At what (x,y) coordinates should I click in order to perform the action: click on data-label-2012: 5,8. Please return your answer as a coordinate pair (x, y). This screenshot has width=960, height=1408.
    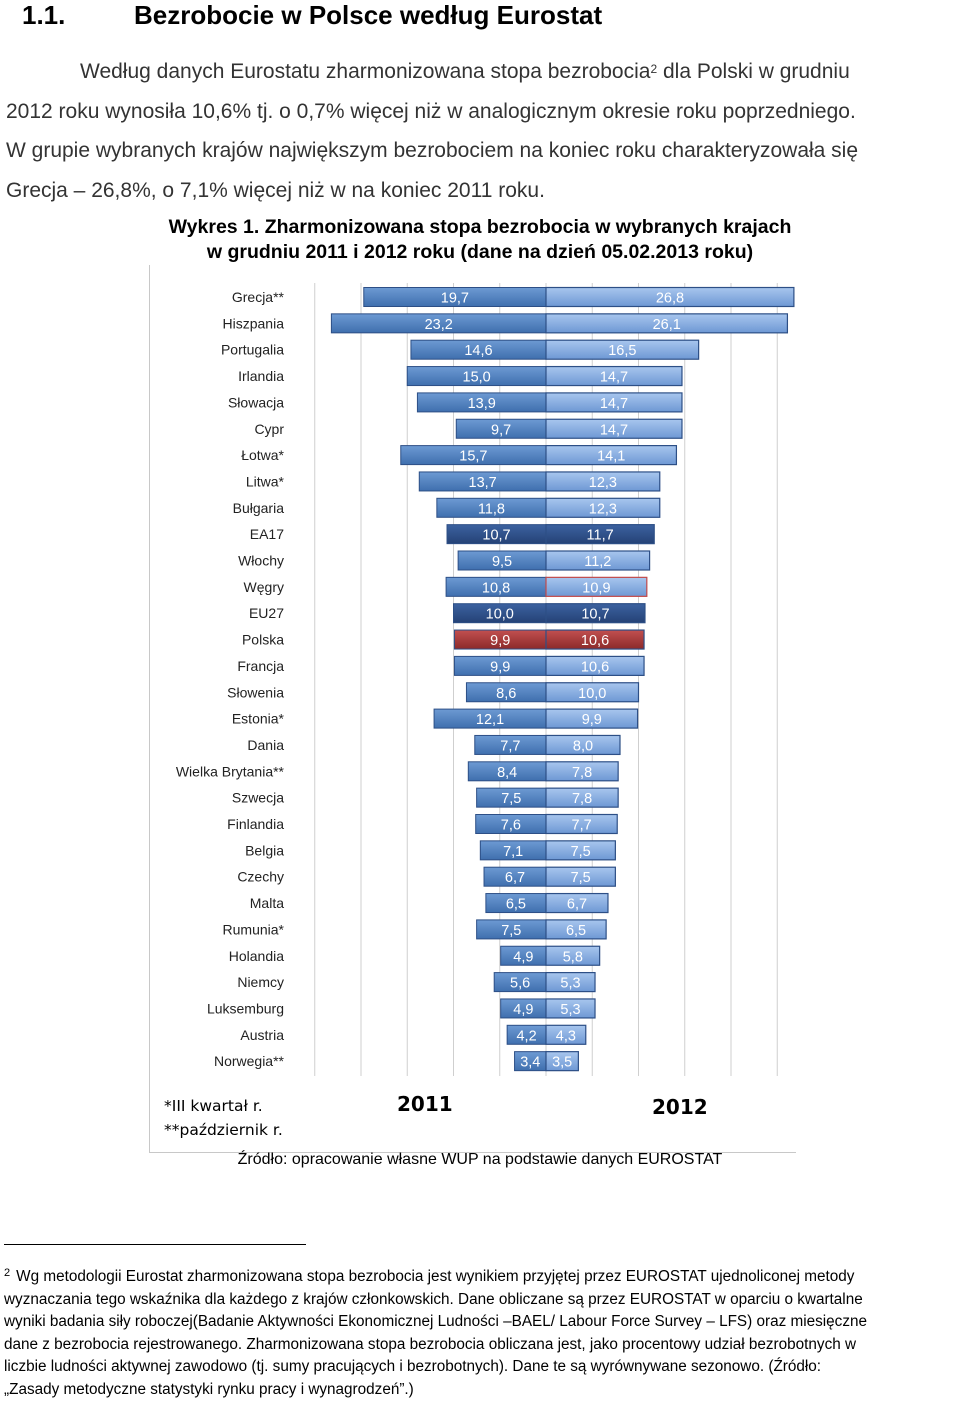
    Looking at the image, I should click on (573, 957).